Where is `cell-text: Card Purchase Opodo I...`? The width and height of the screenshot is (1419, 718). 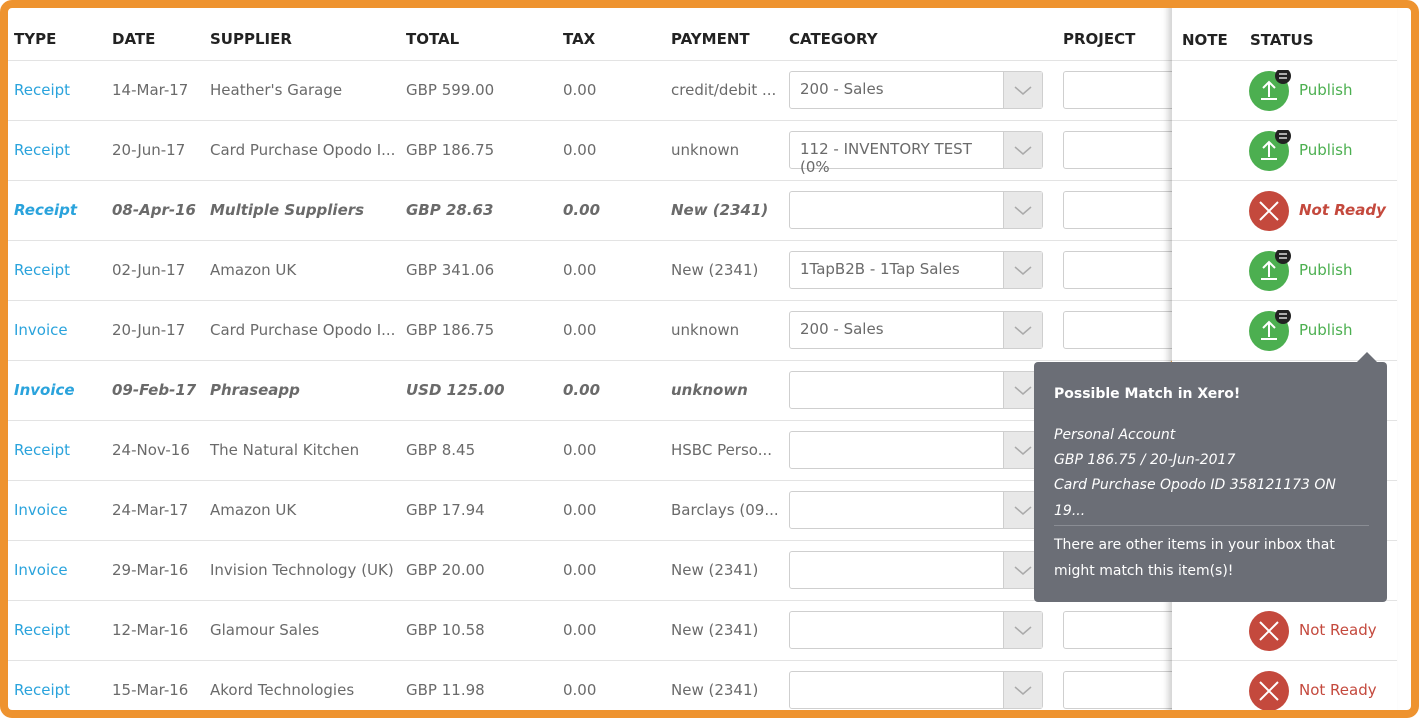 cell-text: Card Purchase Opodo I... is located at coordinates (303, 330).